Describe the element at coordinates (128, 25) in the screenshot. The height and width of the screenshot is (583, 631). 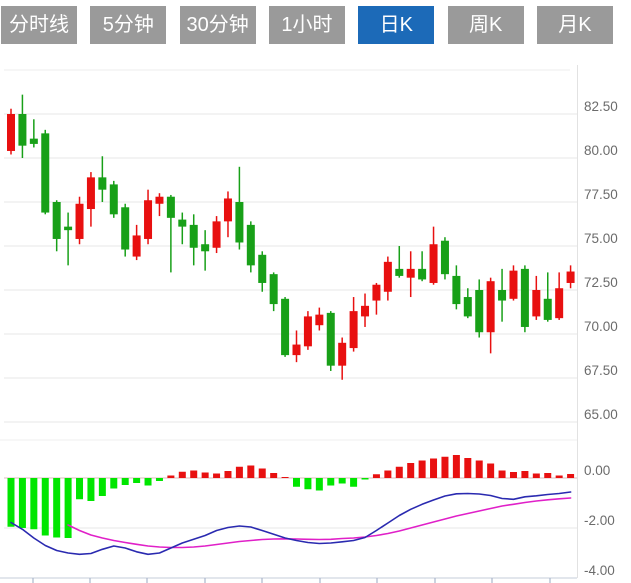
I see `tab-5min: 5分钟` at that location.